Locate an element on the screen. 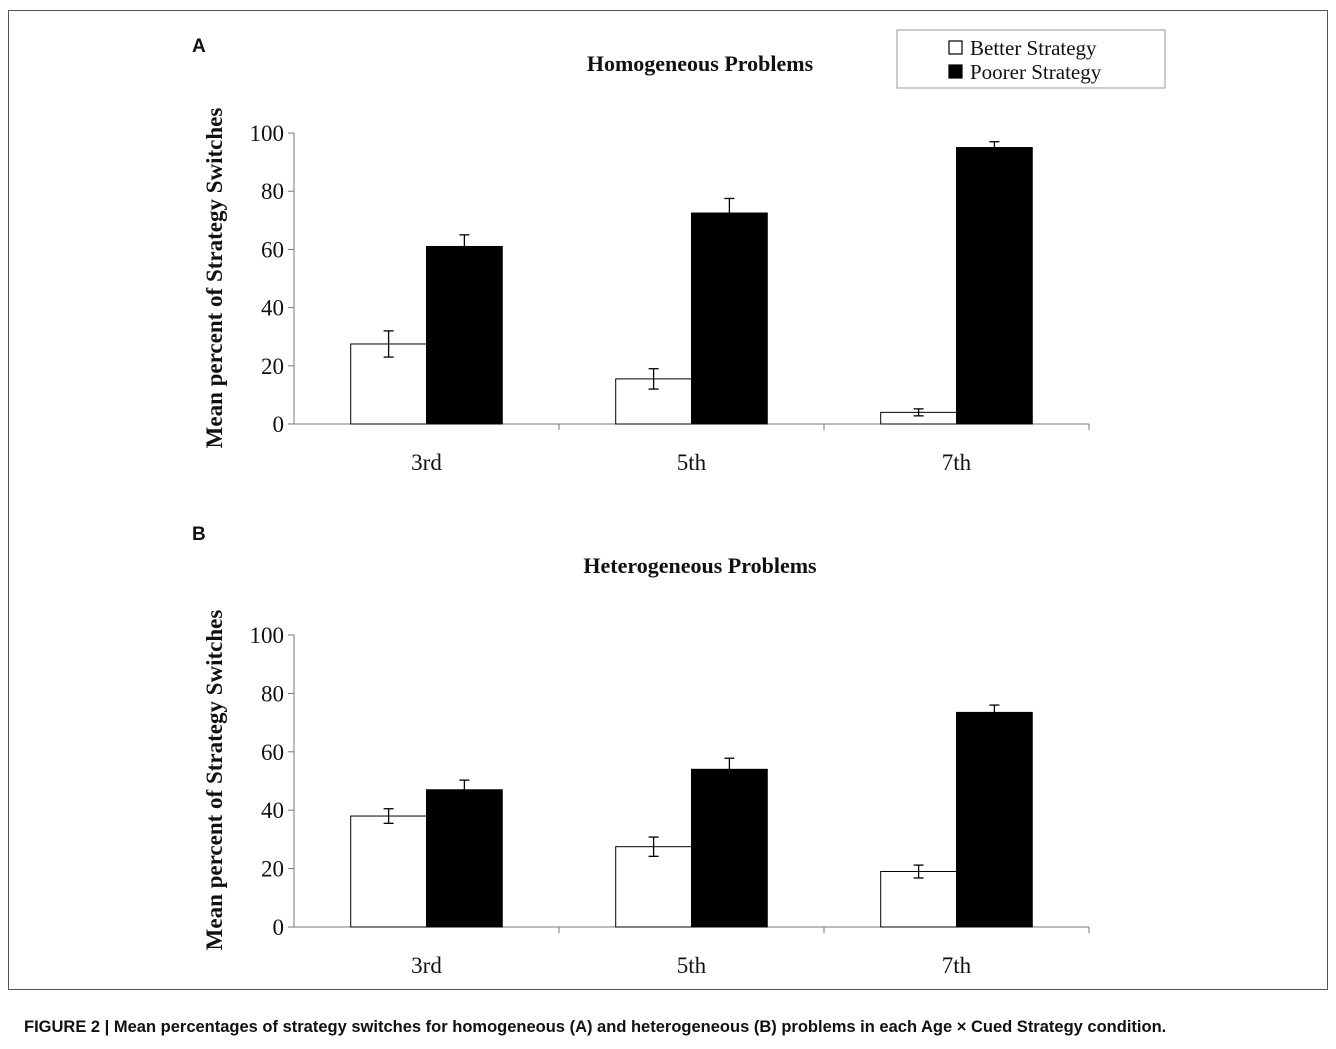  legend: Better Strategy Poorer Strategy is located at coordinates (1031, 59).